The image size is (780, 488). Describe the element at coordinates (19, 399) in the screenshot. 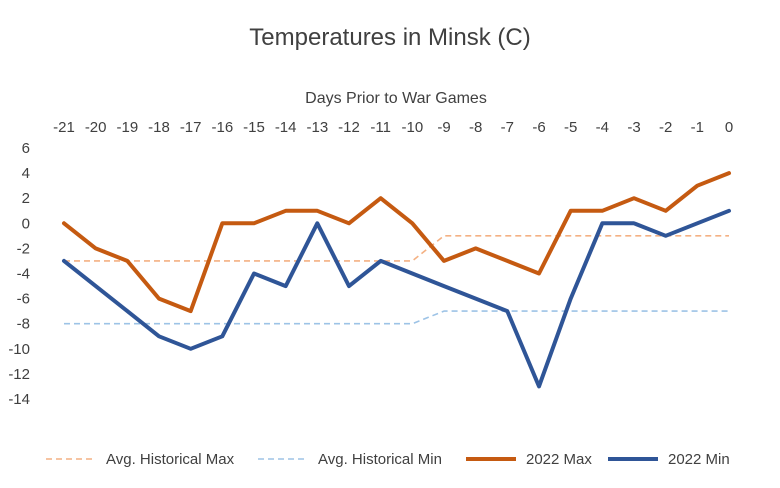

I see `y-tick-label: -14` at that location.